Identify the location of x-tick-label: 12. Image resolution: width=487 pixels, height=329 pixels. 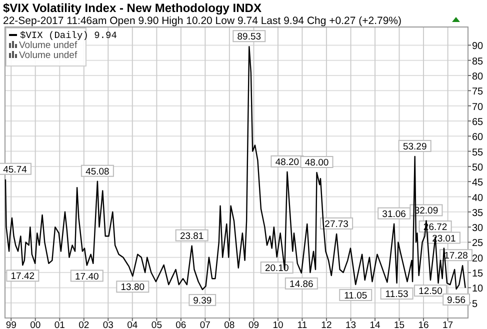
(326, 324).